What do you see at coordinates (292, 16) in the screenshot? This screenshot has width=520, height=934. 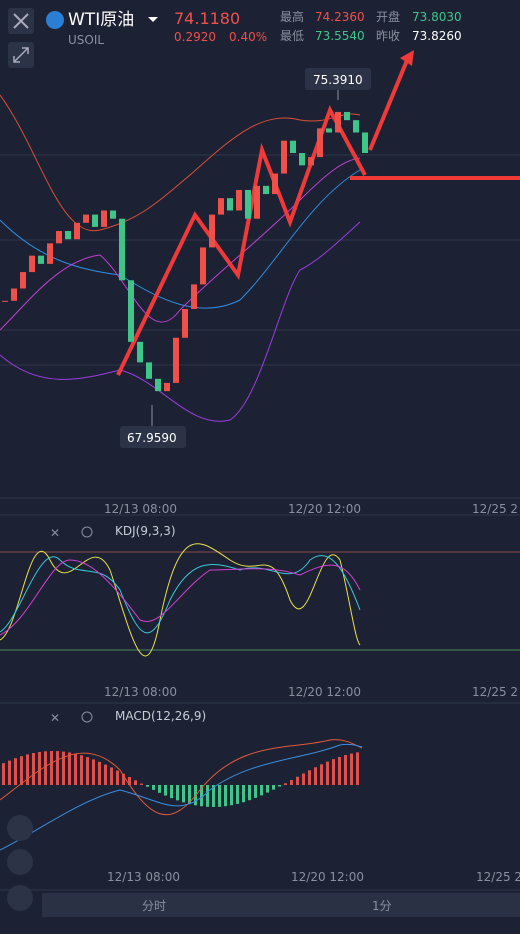 I see `high-label: 最高` at bounding box center [292, 16].